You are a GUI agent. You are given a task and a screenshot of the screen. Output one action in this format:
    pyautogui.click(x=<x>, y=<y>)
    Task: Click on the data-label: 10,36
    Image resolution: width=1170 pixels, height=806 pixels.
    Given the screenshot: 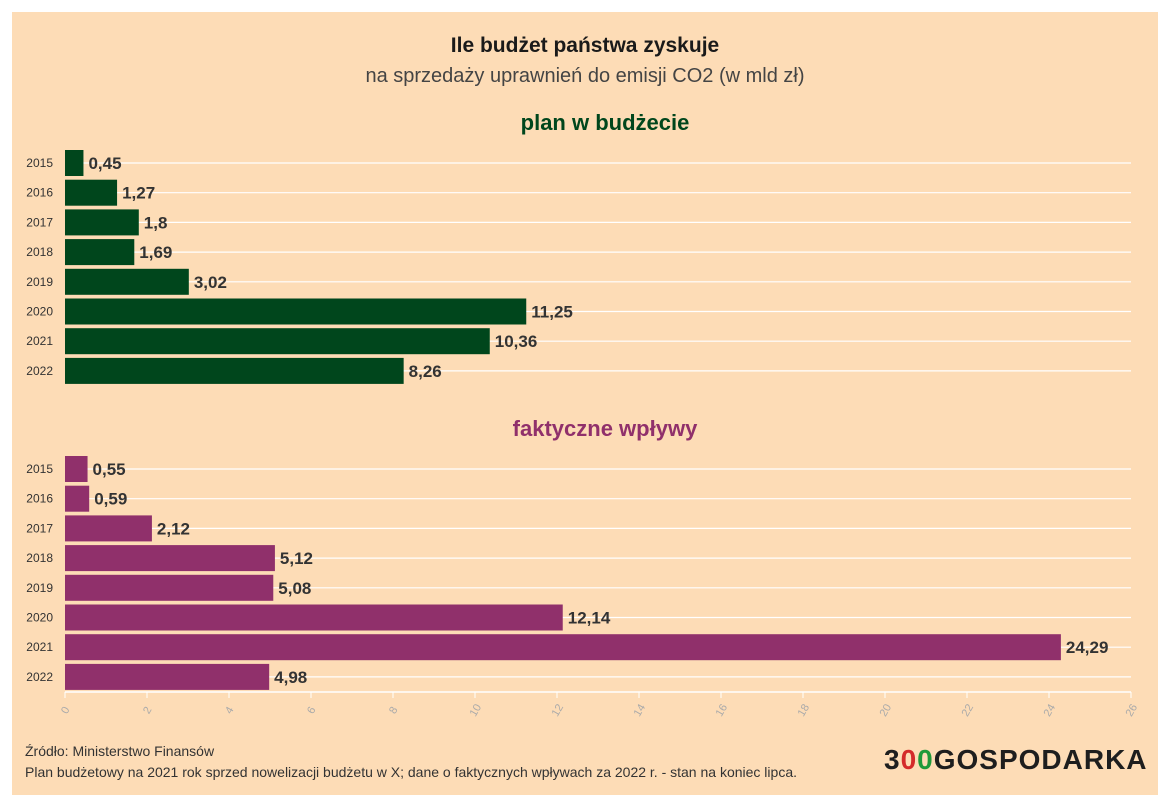 What is the action you would take?
    pyautogui.click(x=516, y=341)
    